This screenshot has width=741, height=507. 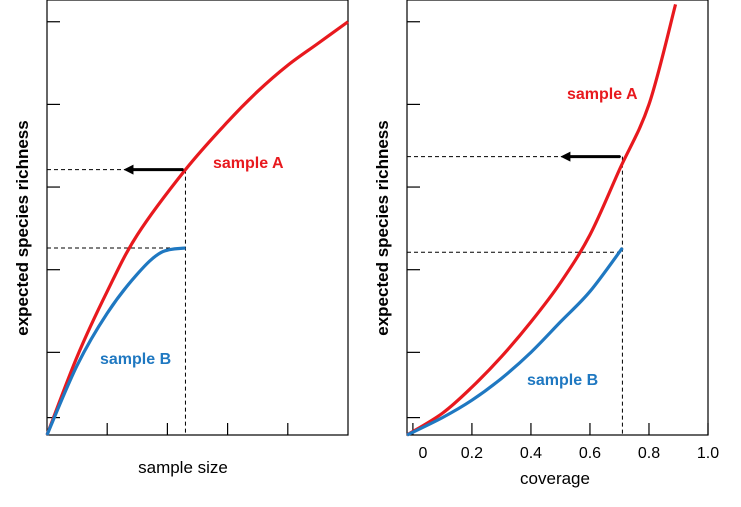 What do you see at coordinates (568, 453) in the screenshot?
I see `right-x-tick-labels: 0 0.2 0.4 0.6 0.8 1.0` at bounding box center [568, 453].